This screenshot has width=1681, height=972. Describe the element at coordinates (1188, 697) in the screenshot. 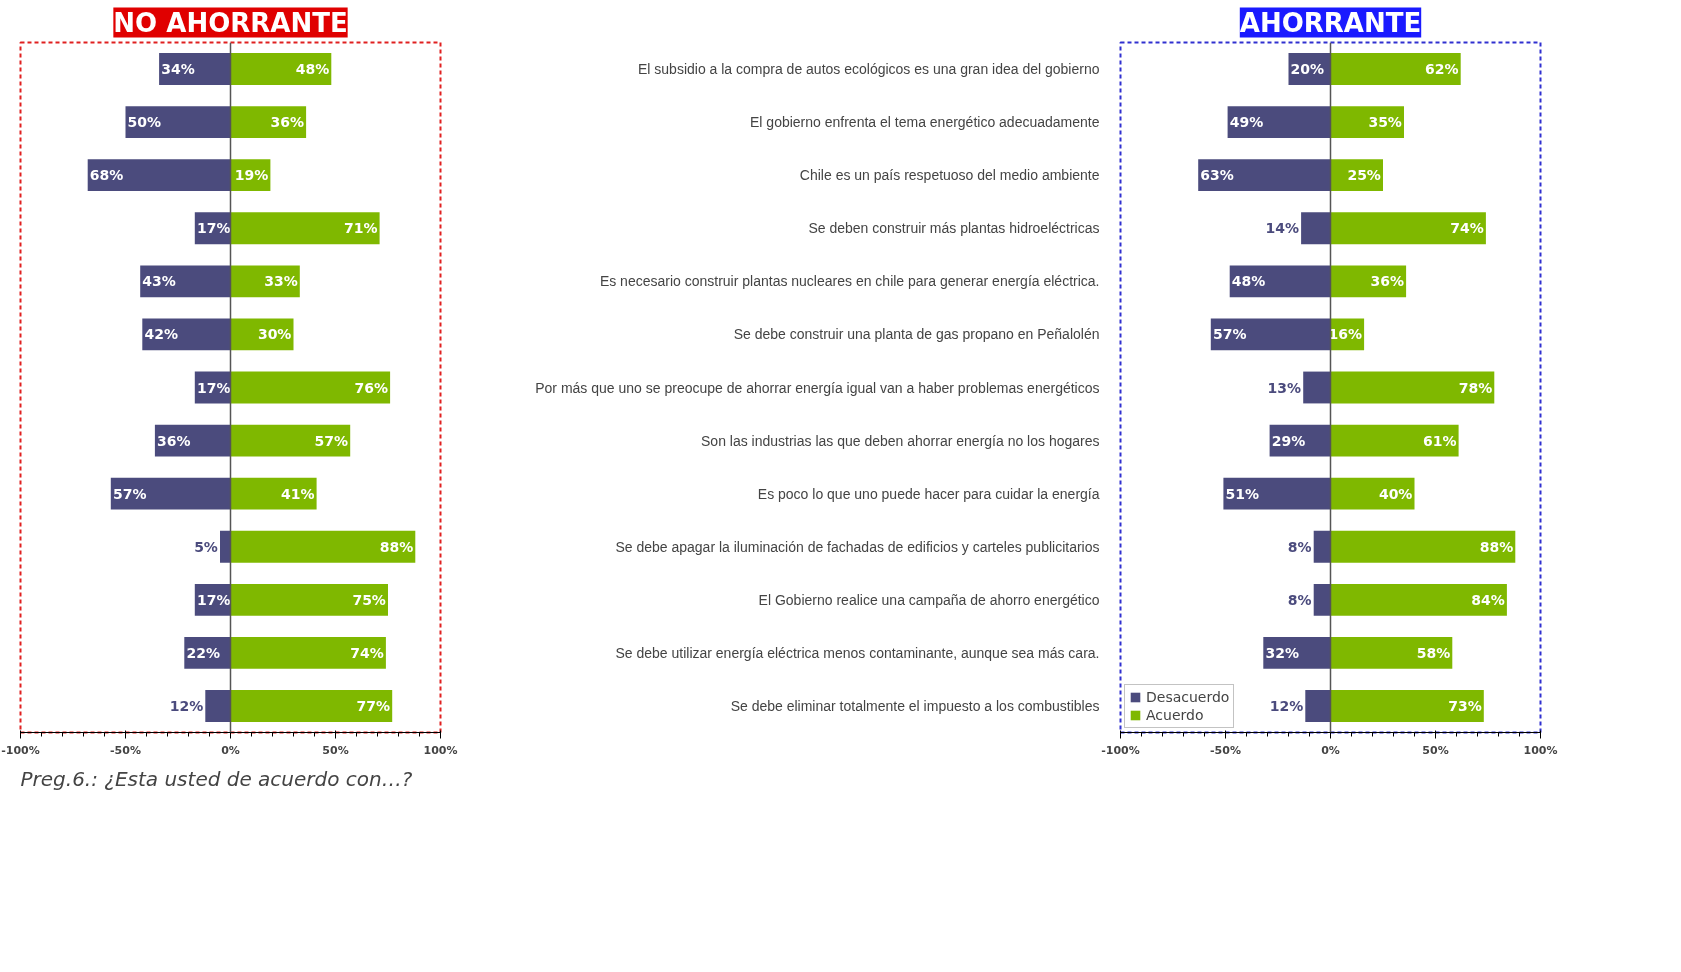

I see `legend-label: Desacuerdo` at that location.